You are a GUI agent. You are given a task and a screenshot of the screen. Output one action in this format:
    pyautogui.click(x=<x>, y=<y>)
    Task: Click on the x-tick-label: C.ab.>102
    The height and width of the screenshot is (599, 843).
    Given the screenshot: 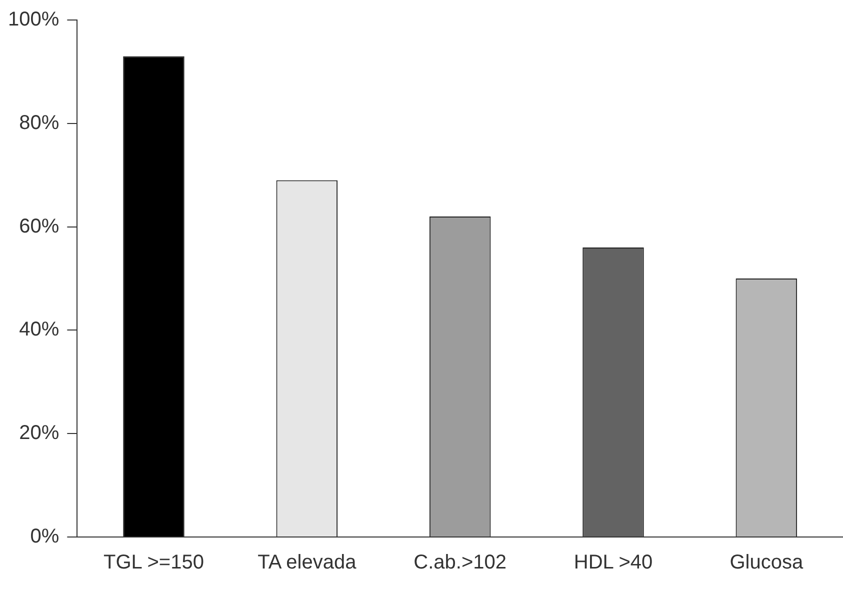 What is the action you would take?
    pyautogui.click(x=460, y=563)
    